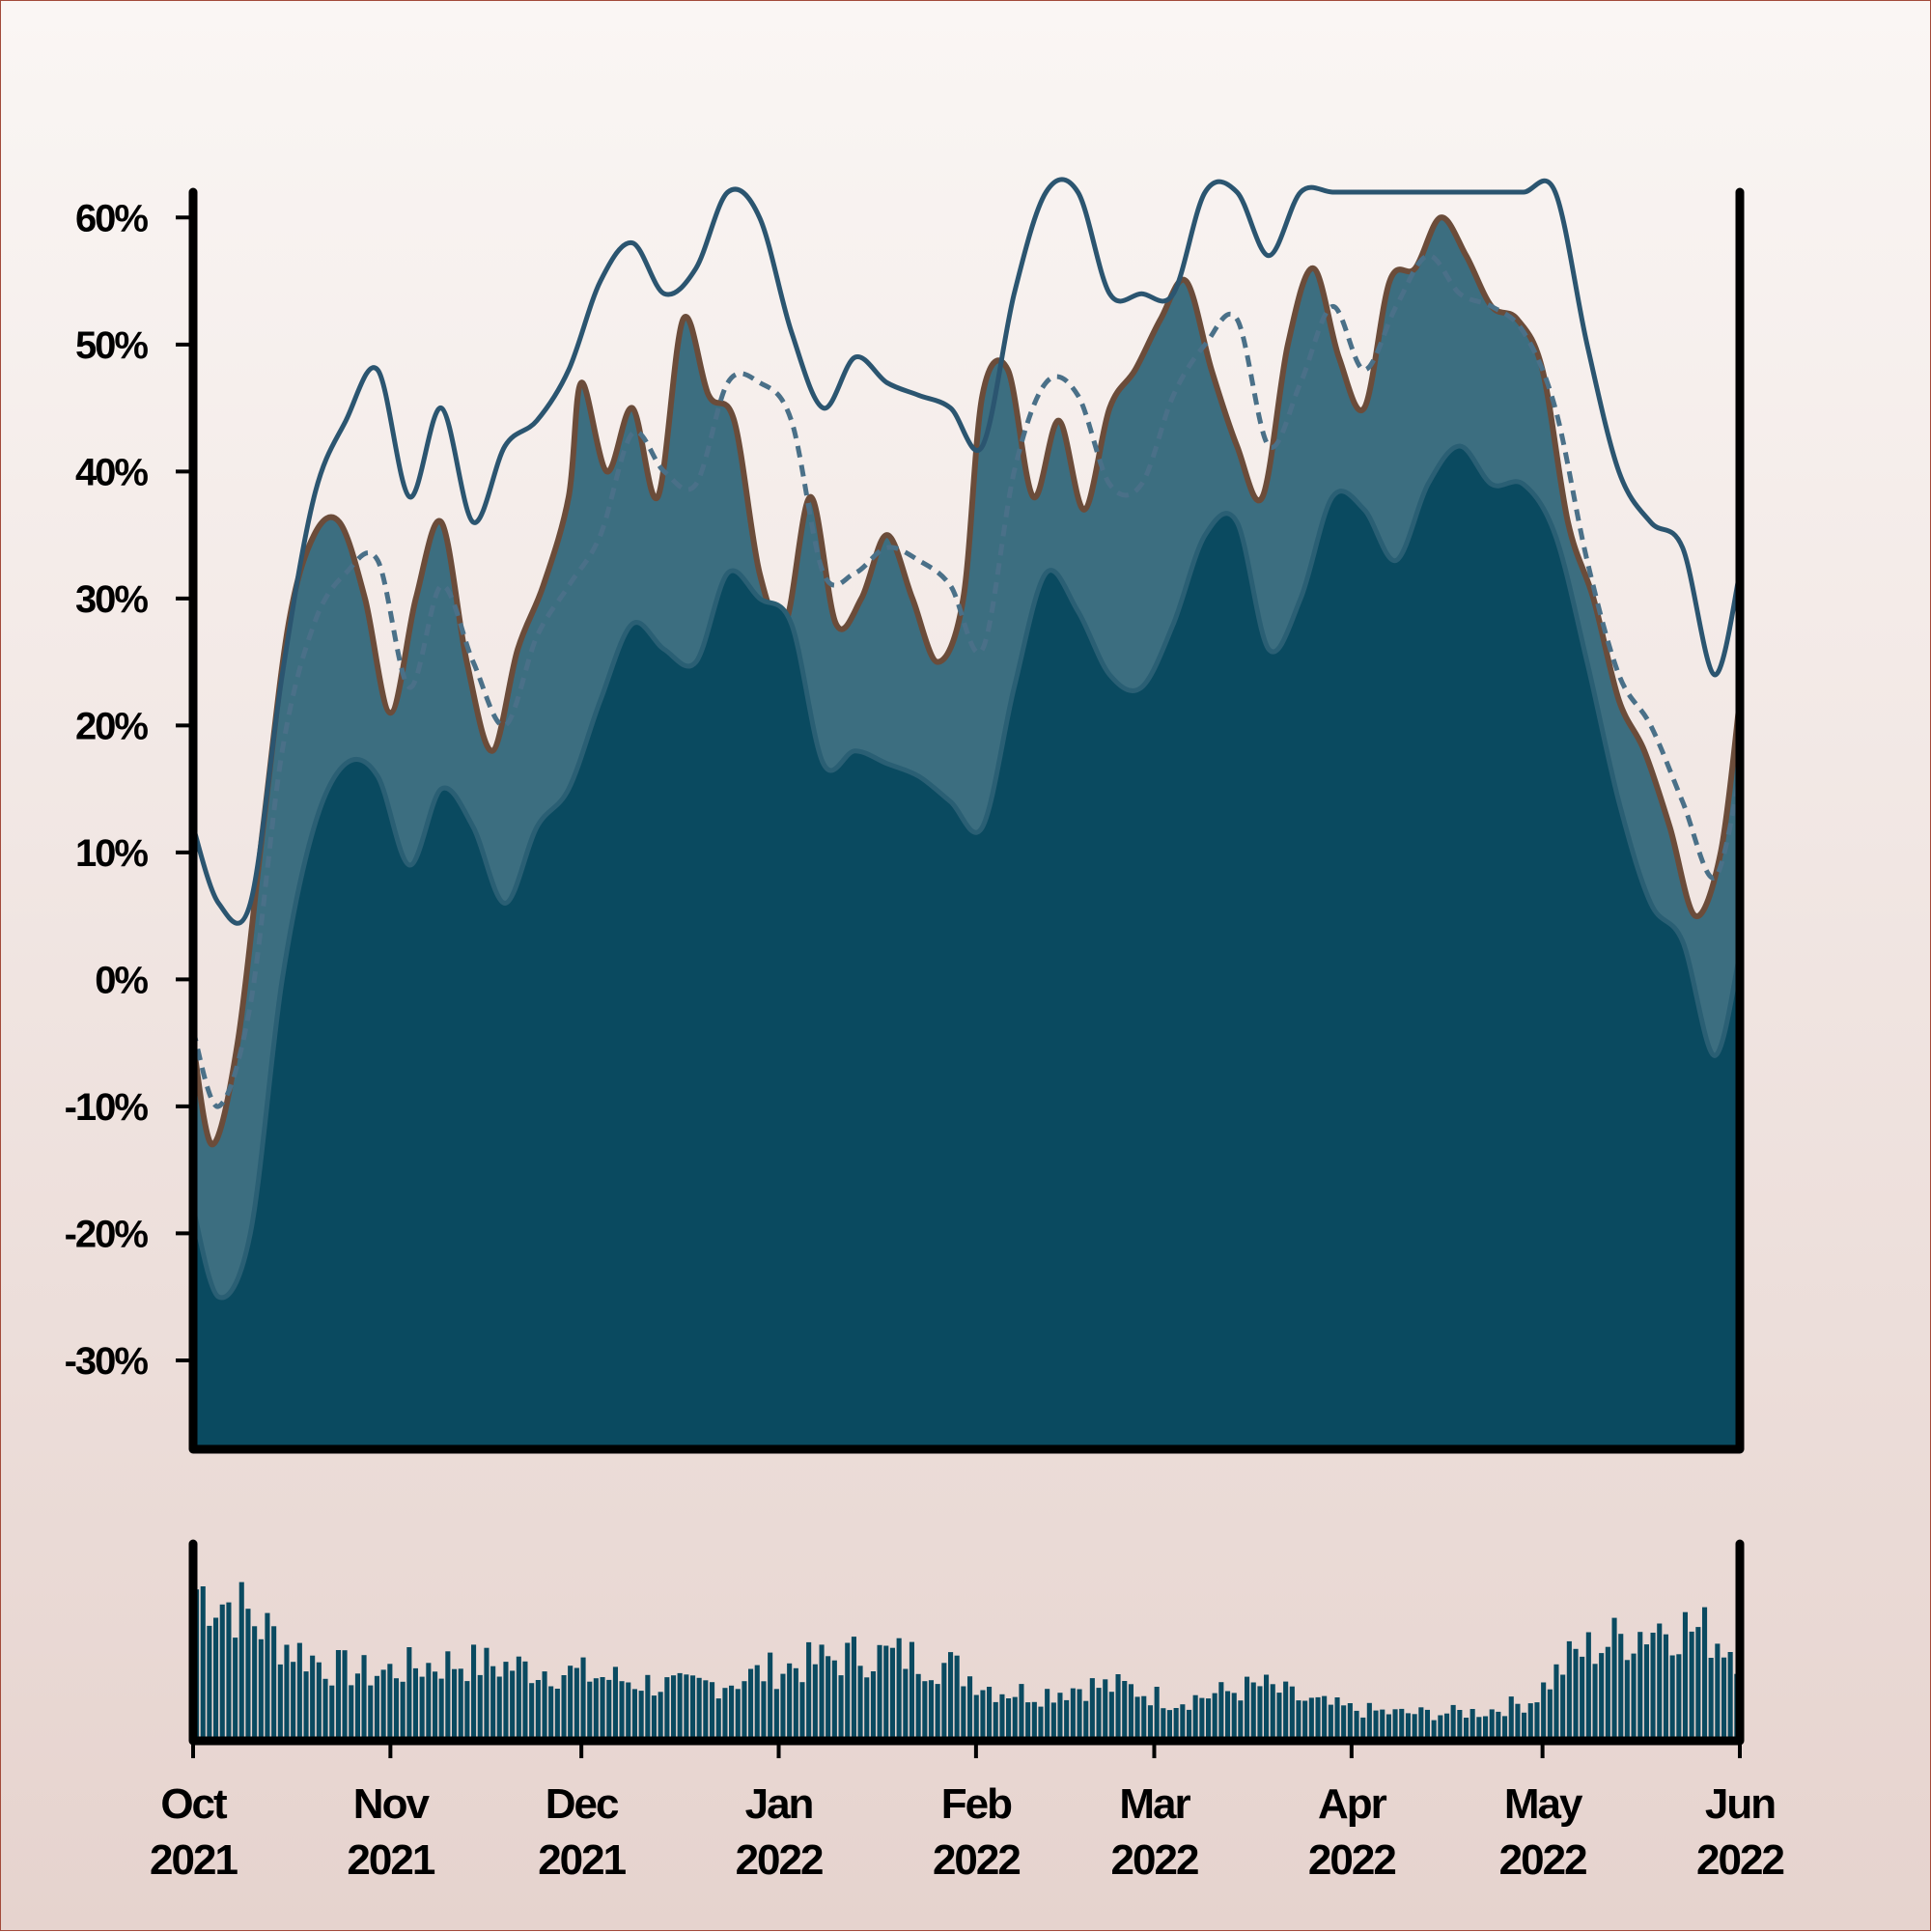 The image size is (1931, 1932). Describe the element at coordinates (392, 1804) in the screenshot. I see `xtick-month-label: Nov` at that location.